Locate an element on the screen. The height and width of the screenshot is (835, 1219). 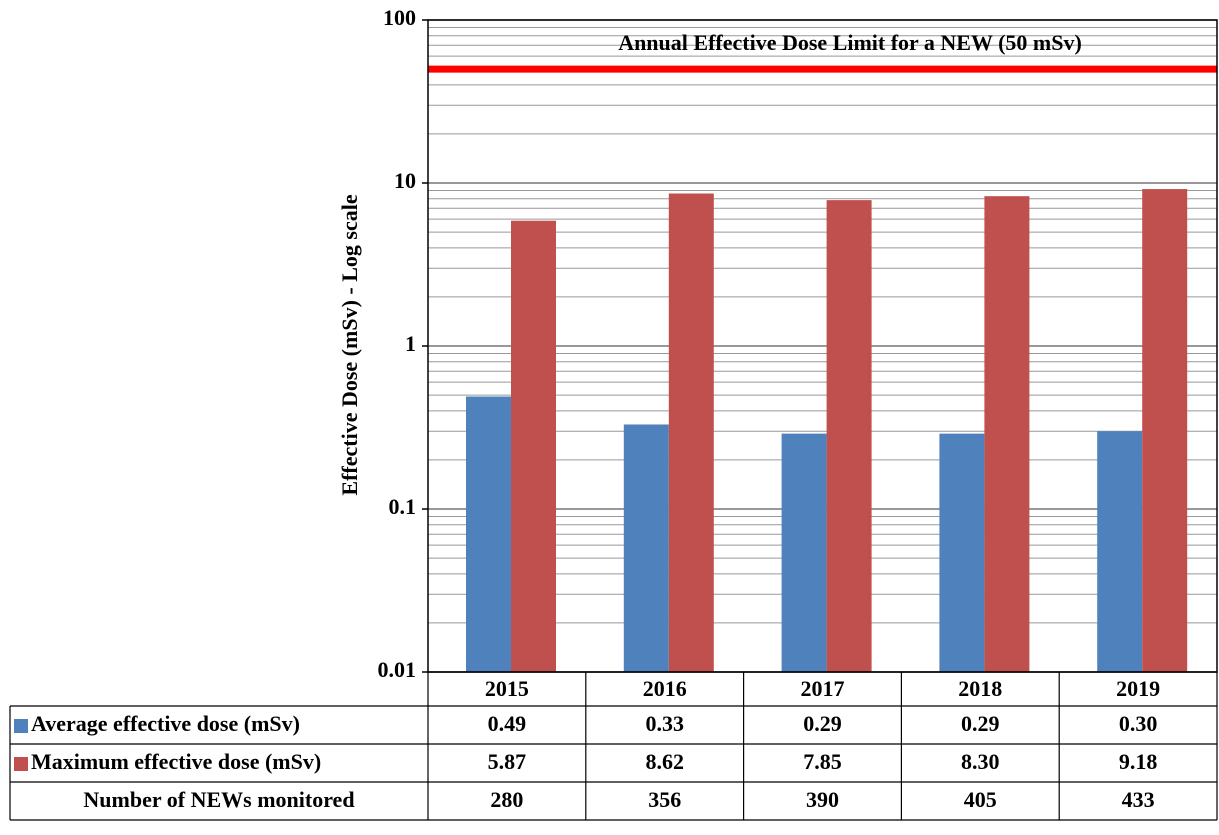
table-value: 0.33 is located at coordinates (664, 723).